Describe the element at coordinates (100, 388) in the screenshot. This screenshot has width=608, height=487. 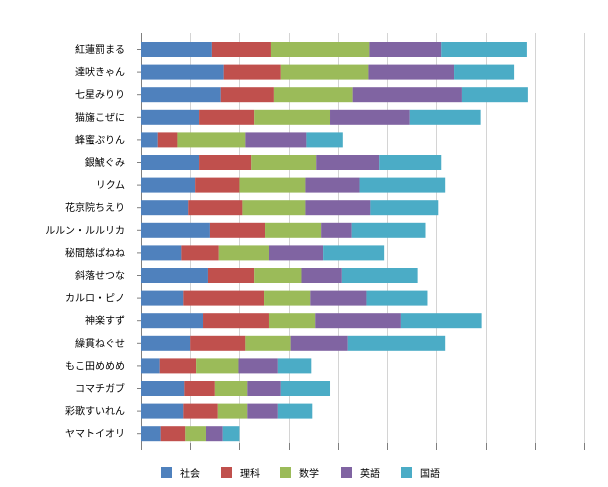
I see `category-label: コマチガブ` at that location.